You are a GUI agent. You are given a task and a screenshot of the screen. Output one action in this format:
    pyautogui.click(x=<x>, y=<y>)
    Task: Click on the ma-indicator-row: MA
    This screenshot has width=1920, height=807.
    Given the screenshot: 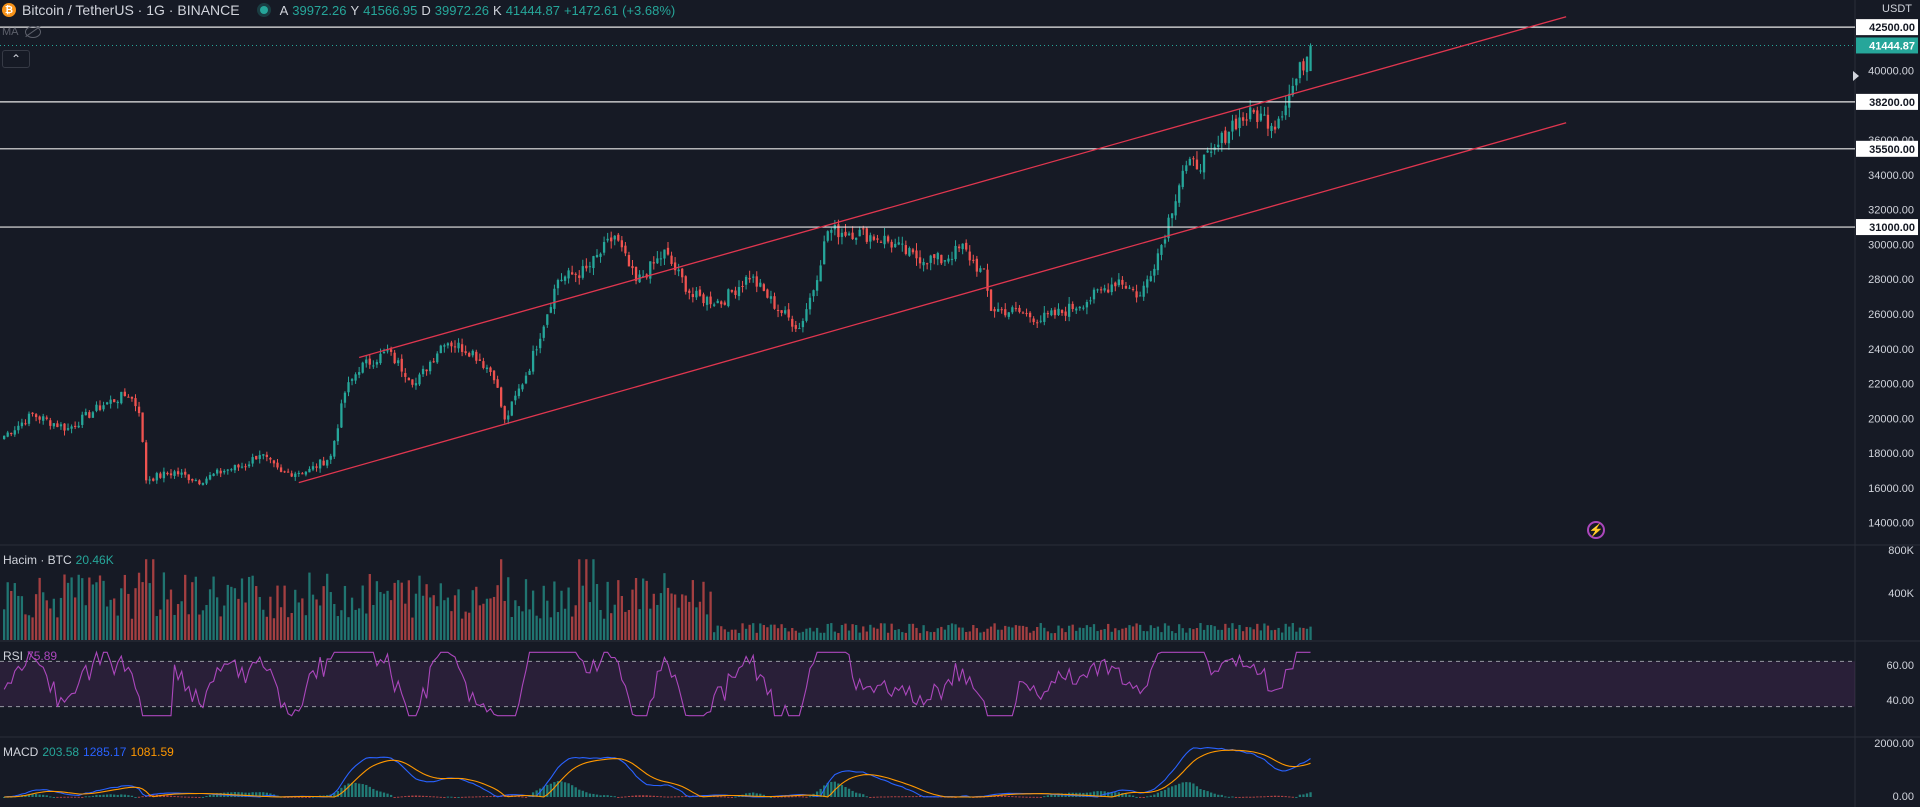 What is the action you would take?
    pyautogui.click(x=21, y=32)
    